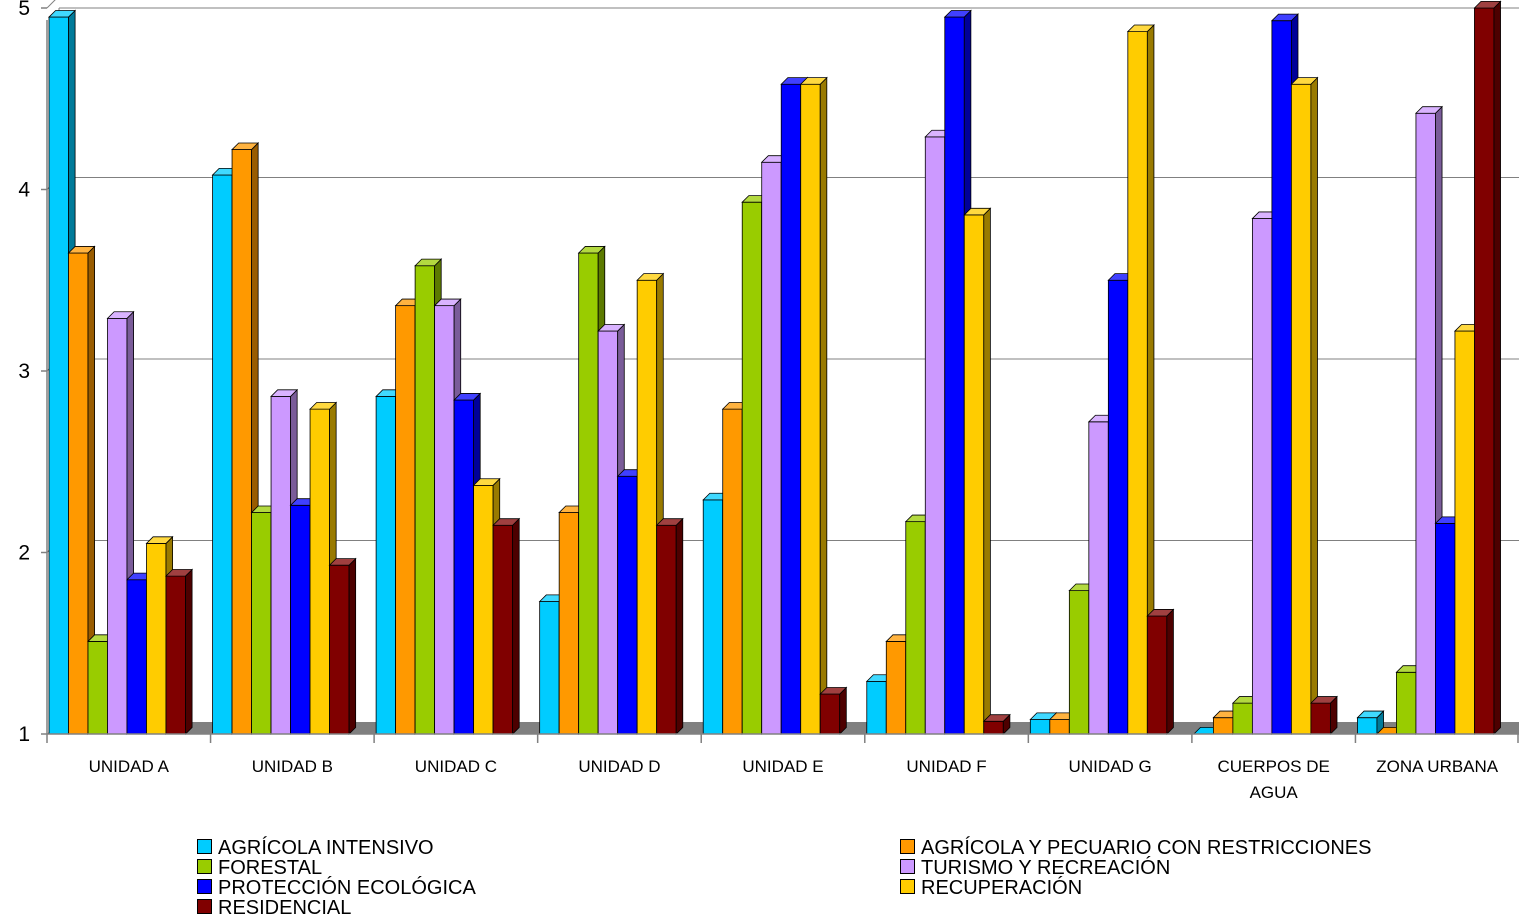 The height and width of the screenshot is (922, 1519). I want to click on y-tick-label: 2, so click(24, 553).